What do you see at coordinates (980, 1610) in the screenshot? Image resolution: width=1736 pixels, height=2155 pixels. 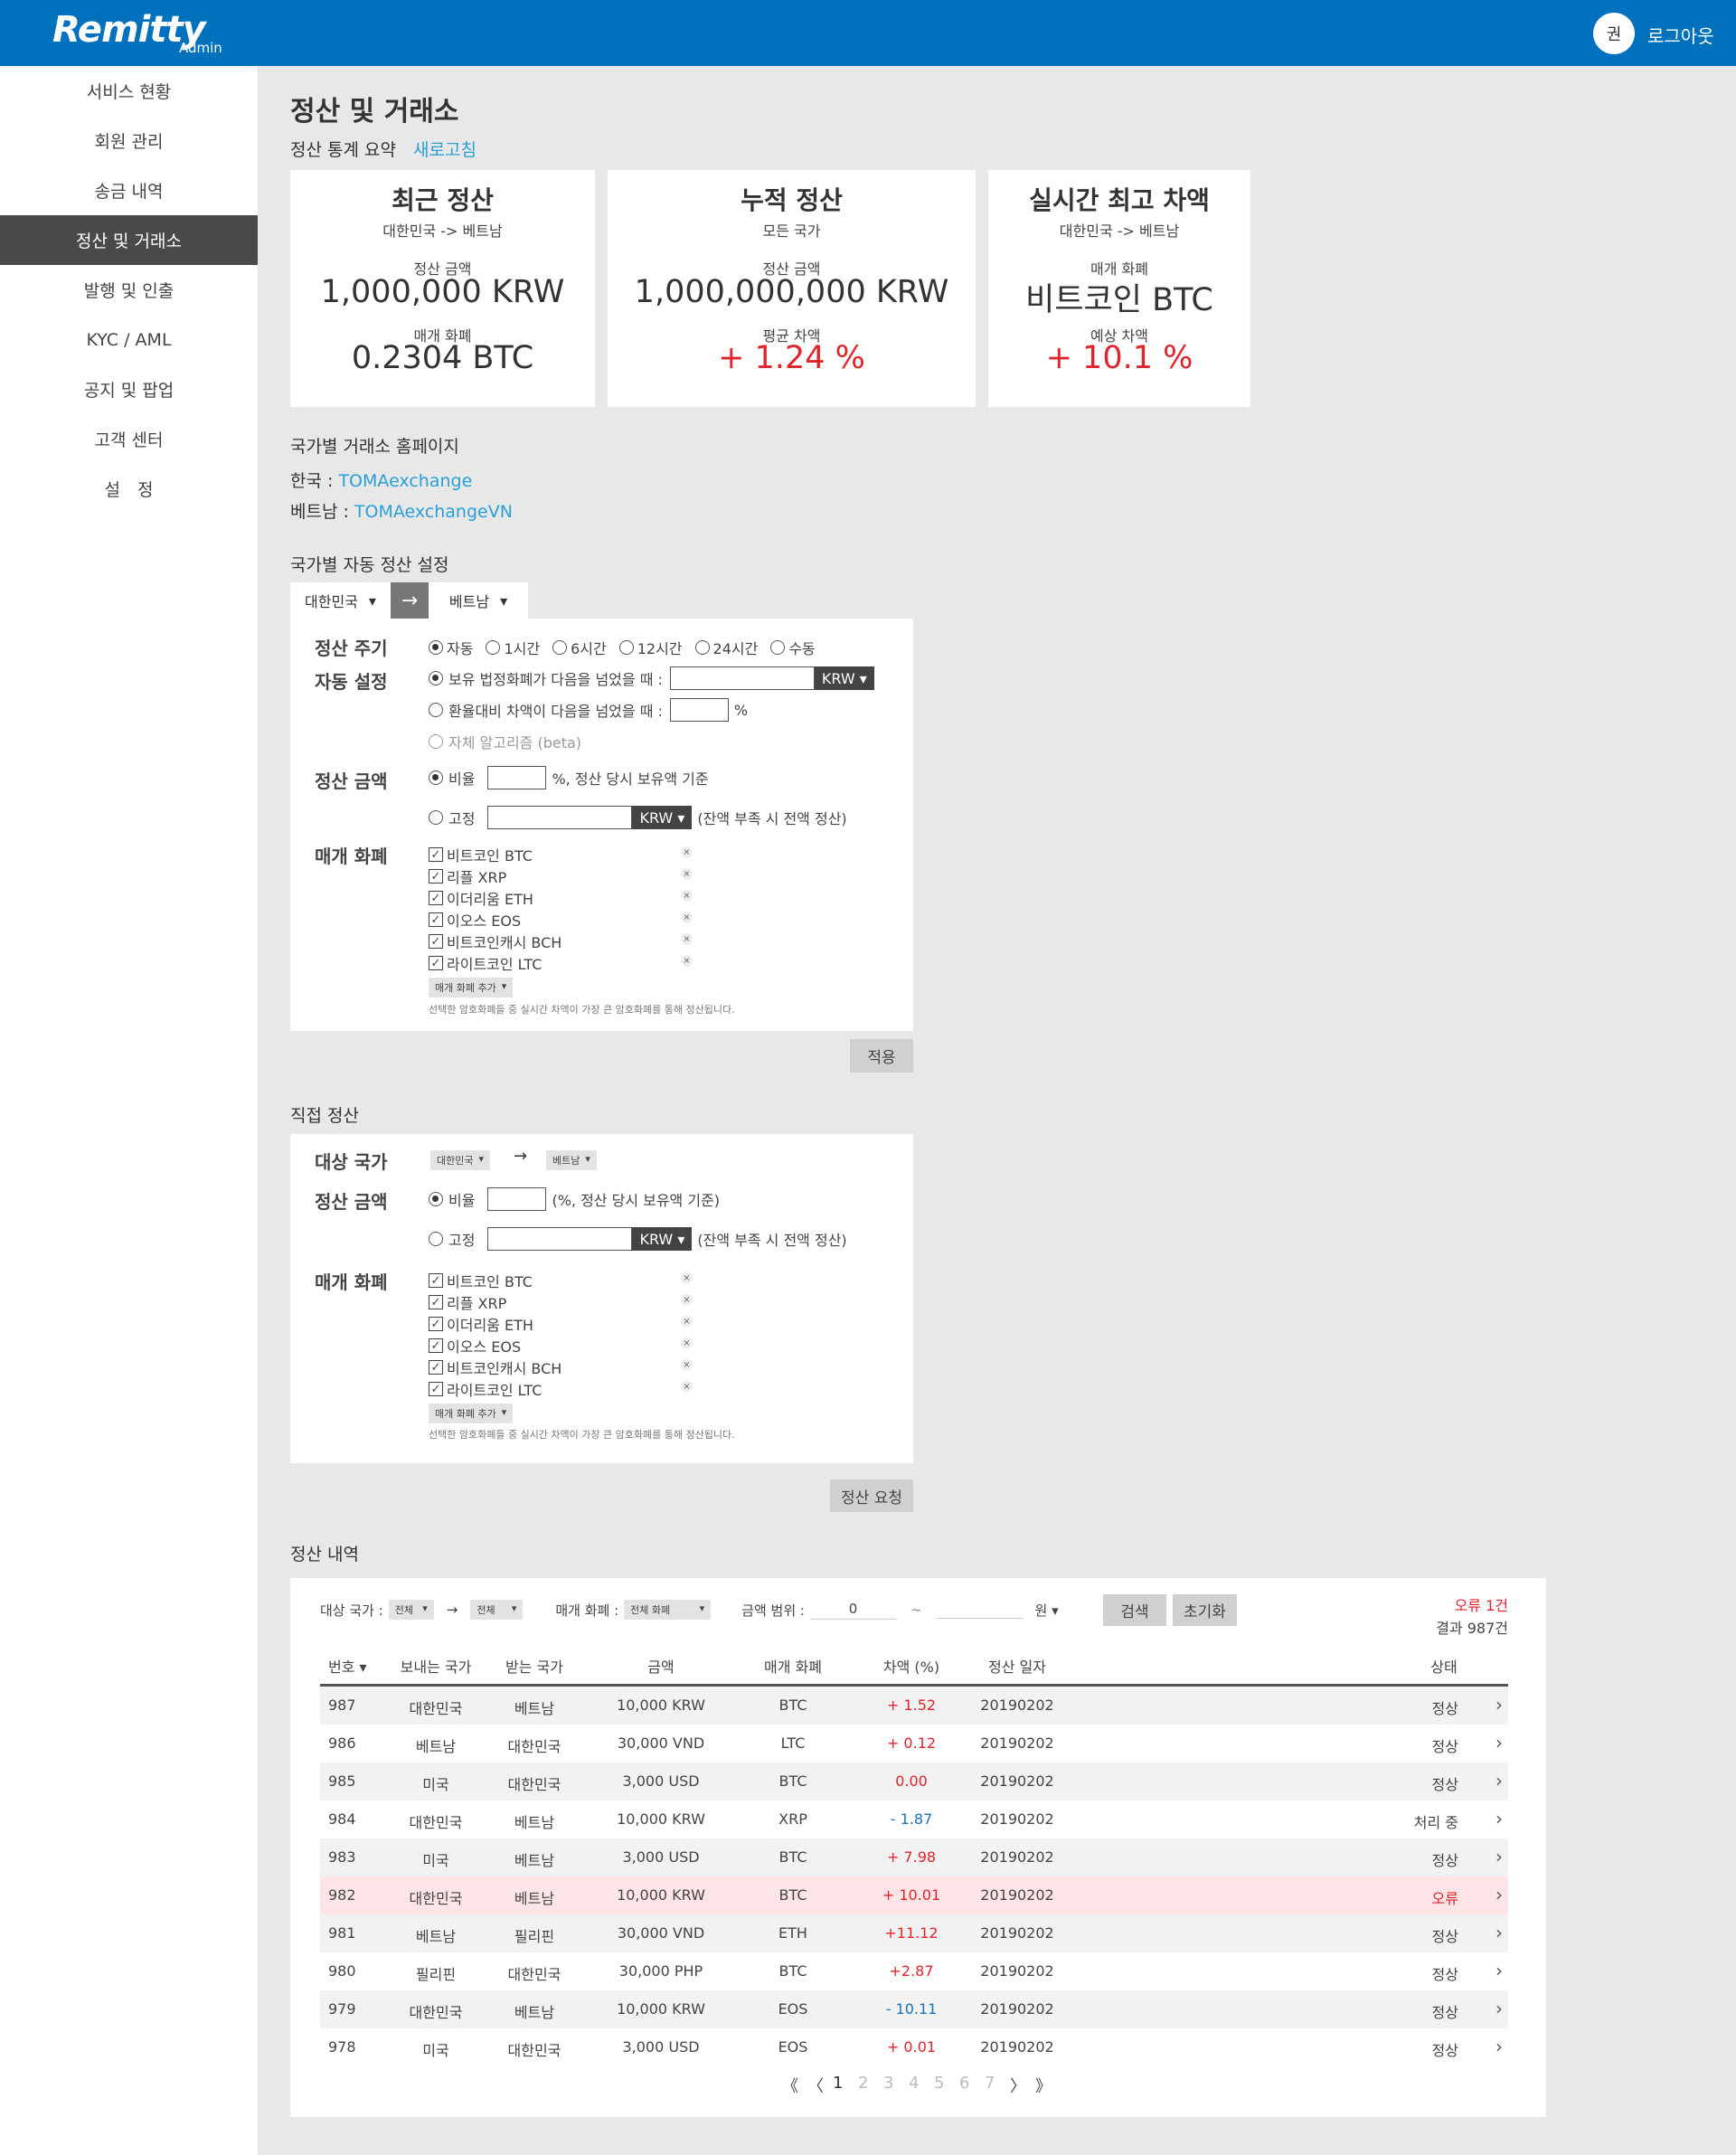 I see `range-max-input` at bounding box center [980, 1610].